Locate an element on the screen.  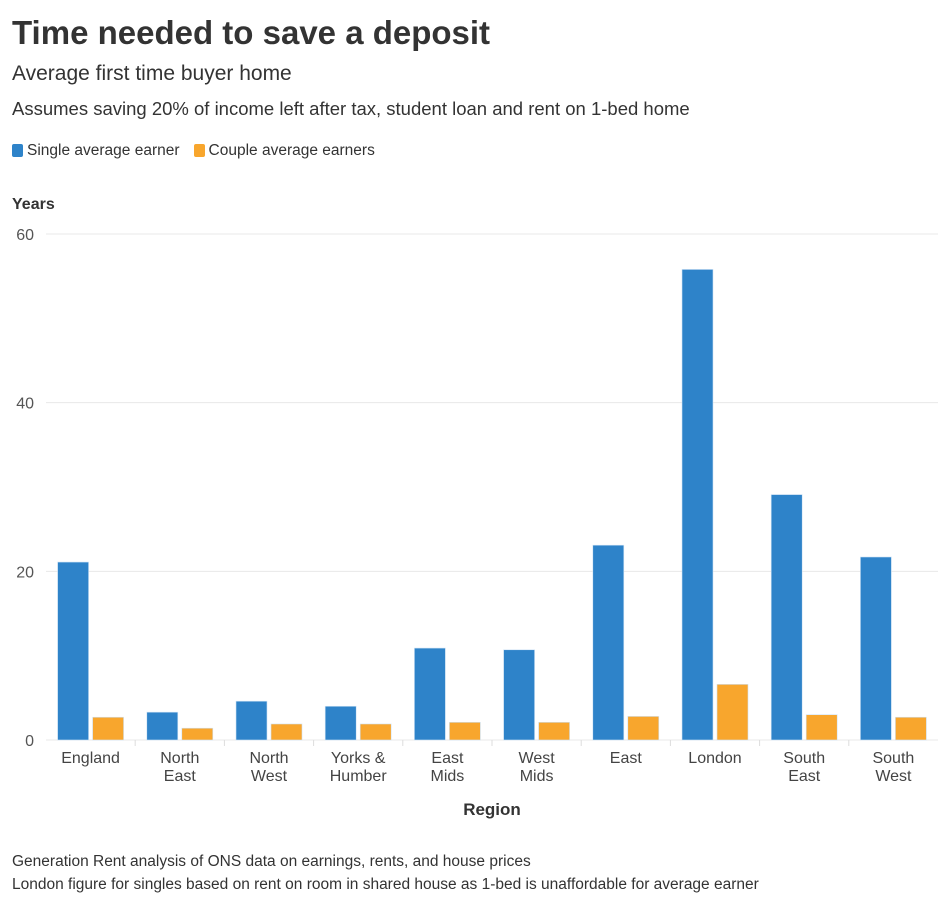
x-tick-label: England is located at coordinates (90, 758).